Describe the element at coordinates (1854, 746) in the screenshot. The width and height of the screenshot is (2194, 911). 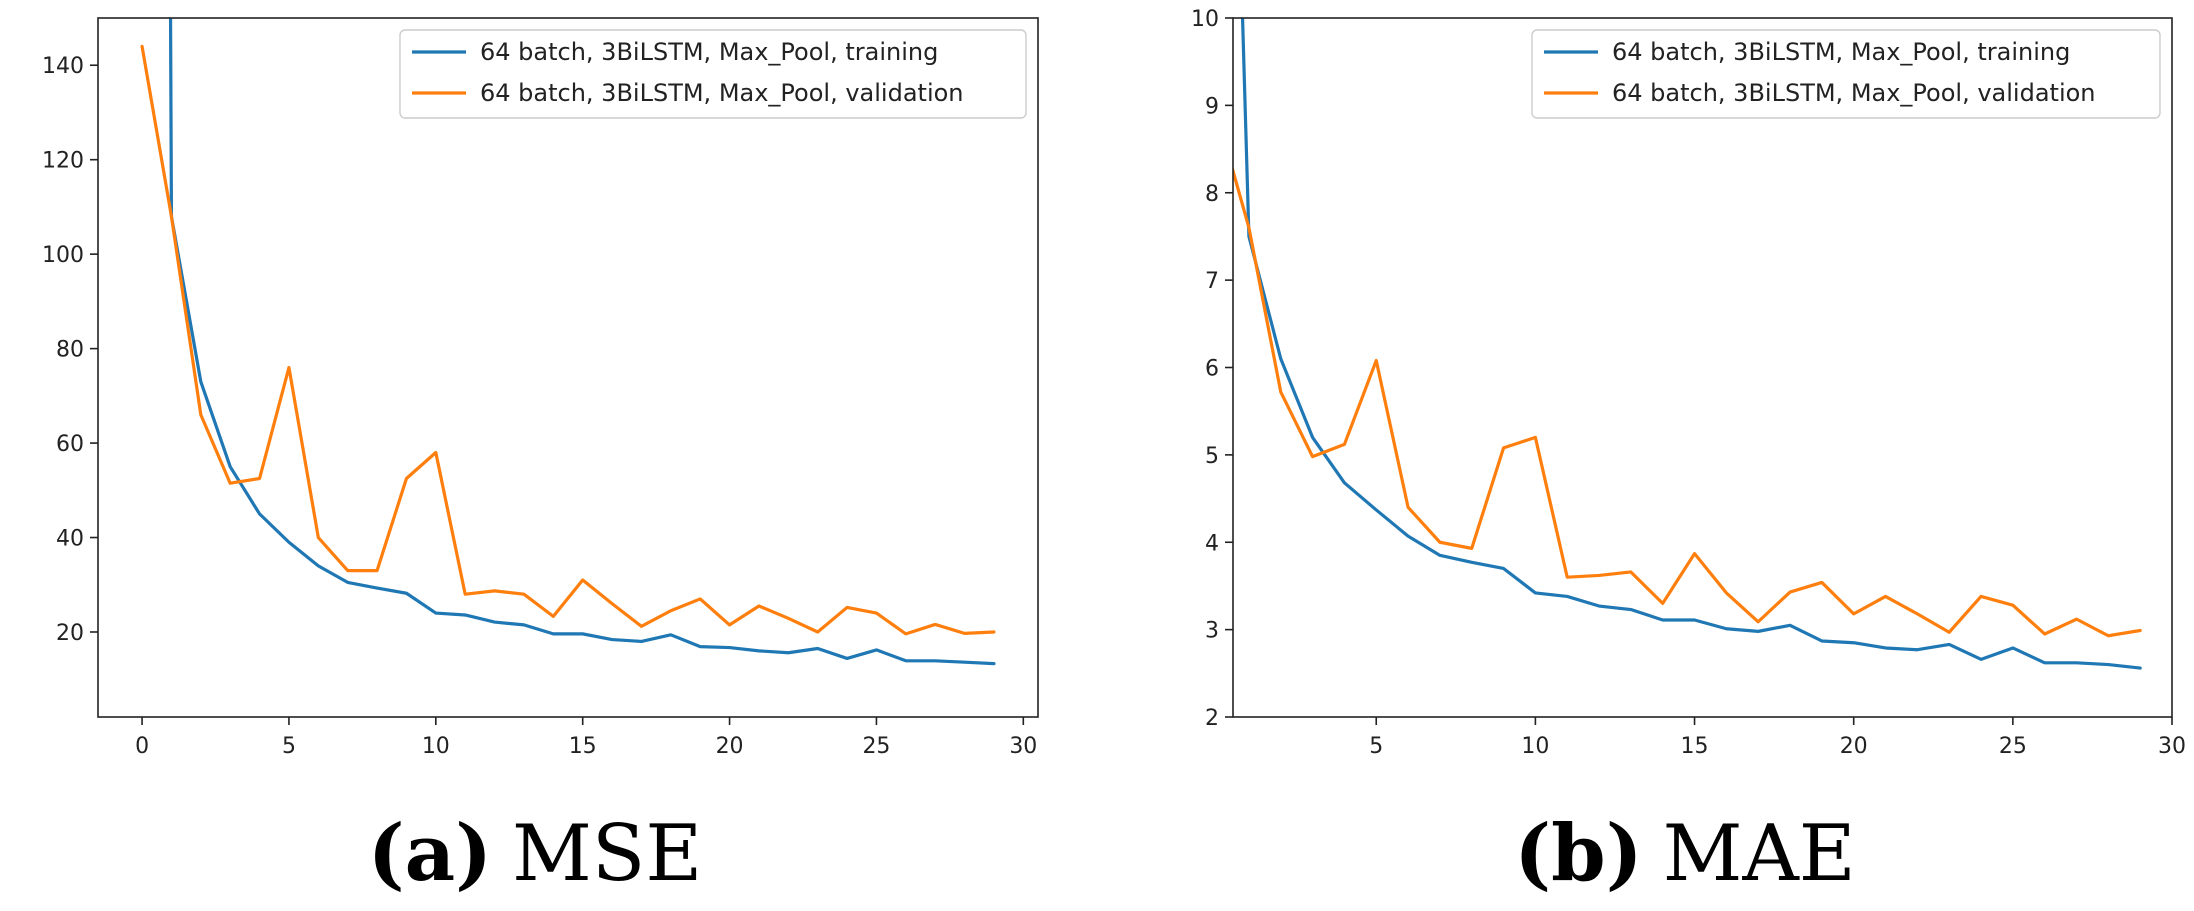
I see `mae-x-tick-label: 20` at that location.